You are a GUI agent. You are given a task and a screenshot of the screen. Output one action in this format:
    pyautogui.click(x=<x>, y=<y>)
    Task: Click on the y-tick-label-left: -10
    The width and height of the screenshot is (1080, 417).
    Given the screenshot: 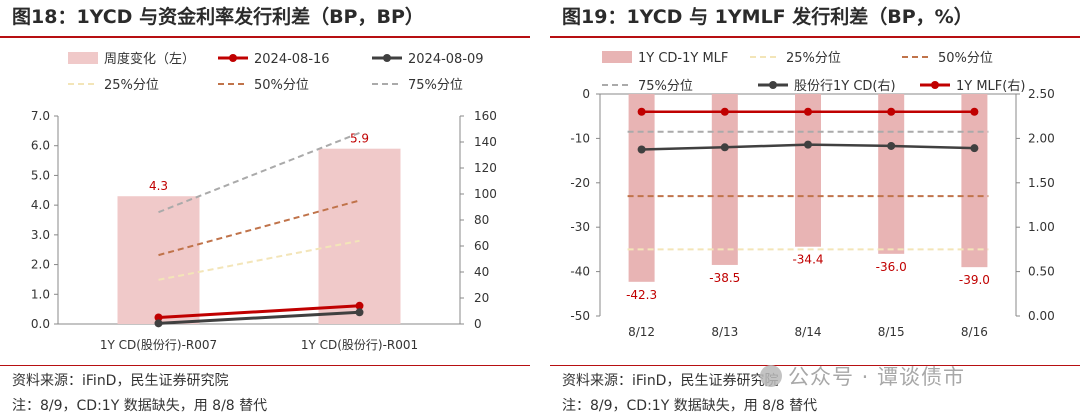 What is the action you would take?
    pyautogui.click(x=580, y=138)
    